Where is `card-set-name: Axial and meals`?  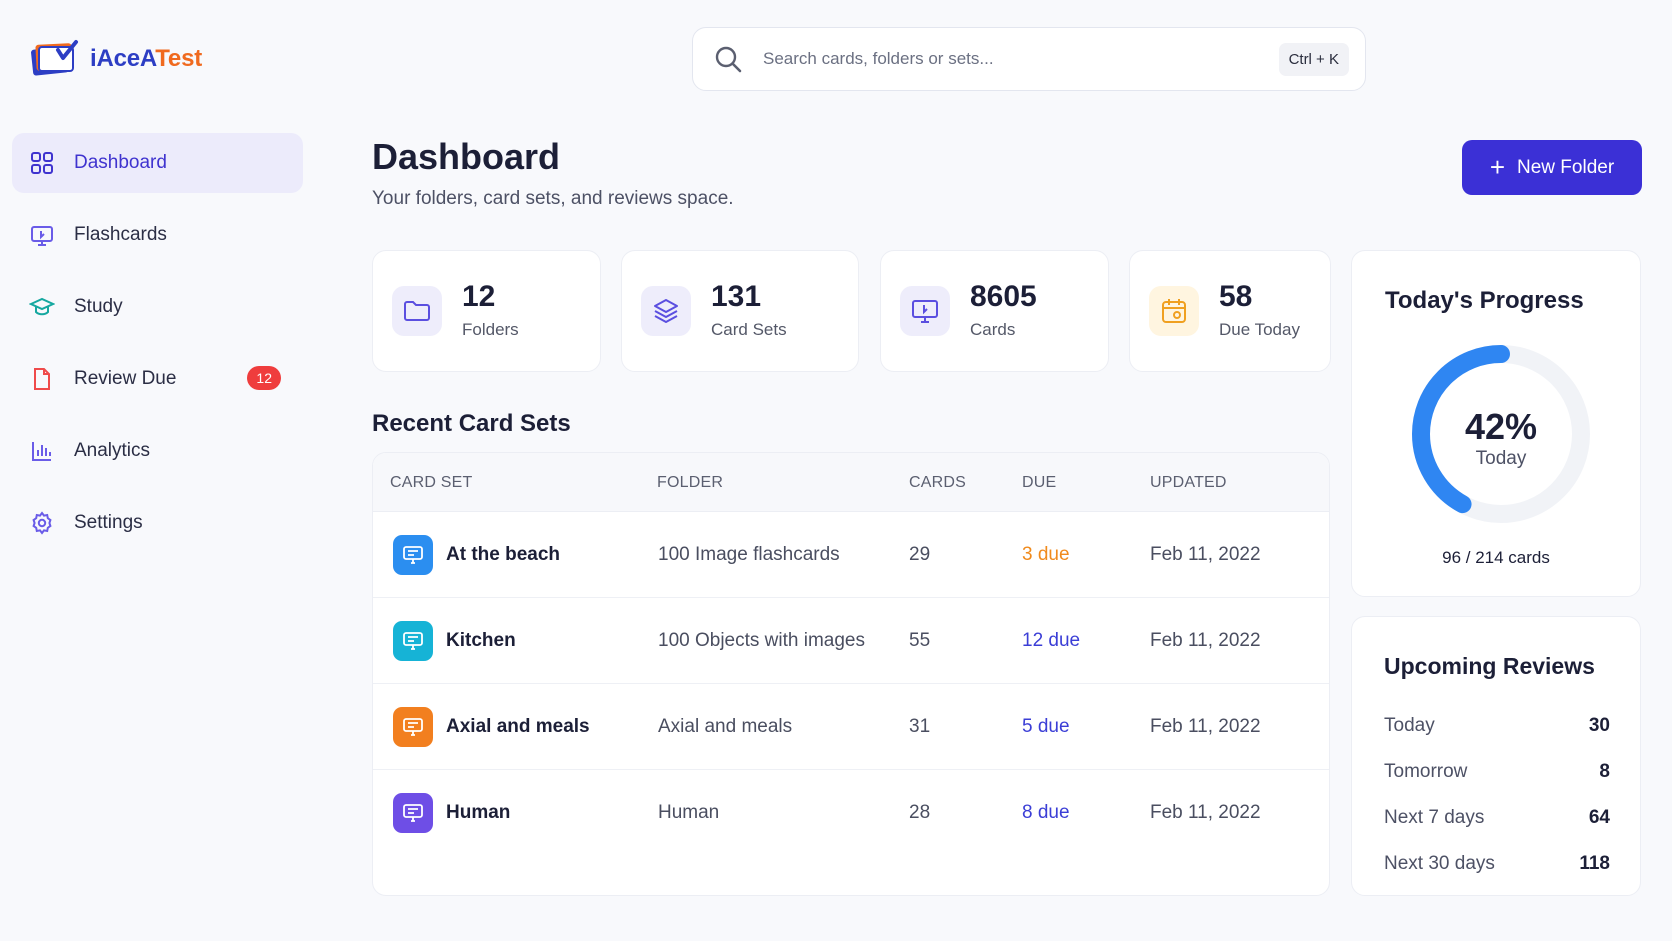
card-set-name: Axial and meals is located at coordinates (518, 726).